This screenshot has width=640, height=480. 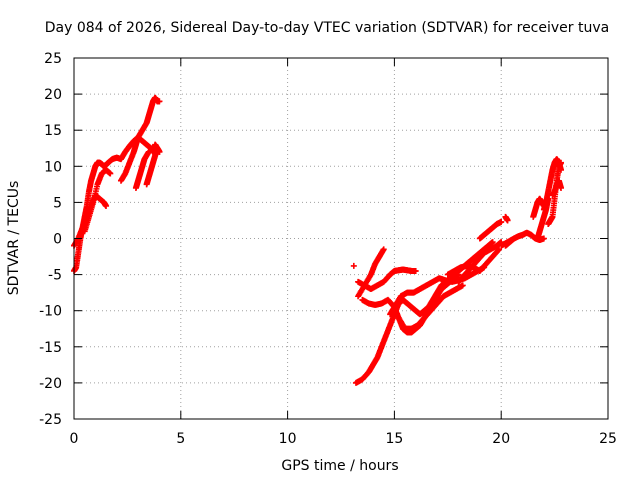 I want to click on y-tick-label: 5, so click(x=57, y=203).